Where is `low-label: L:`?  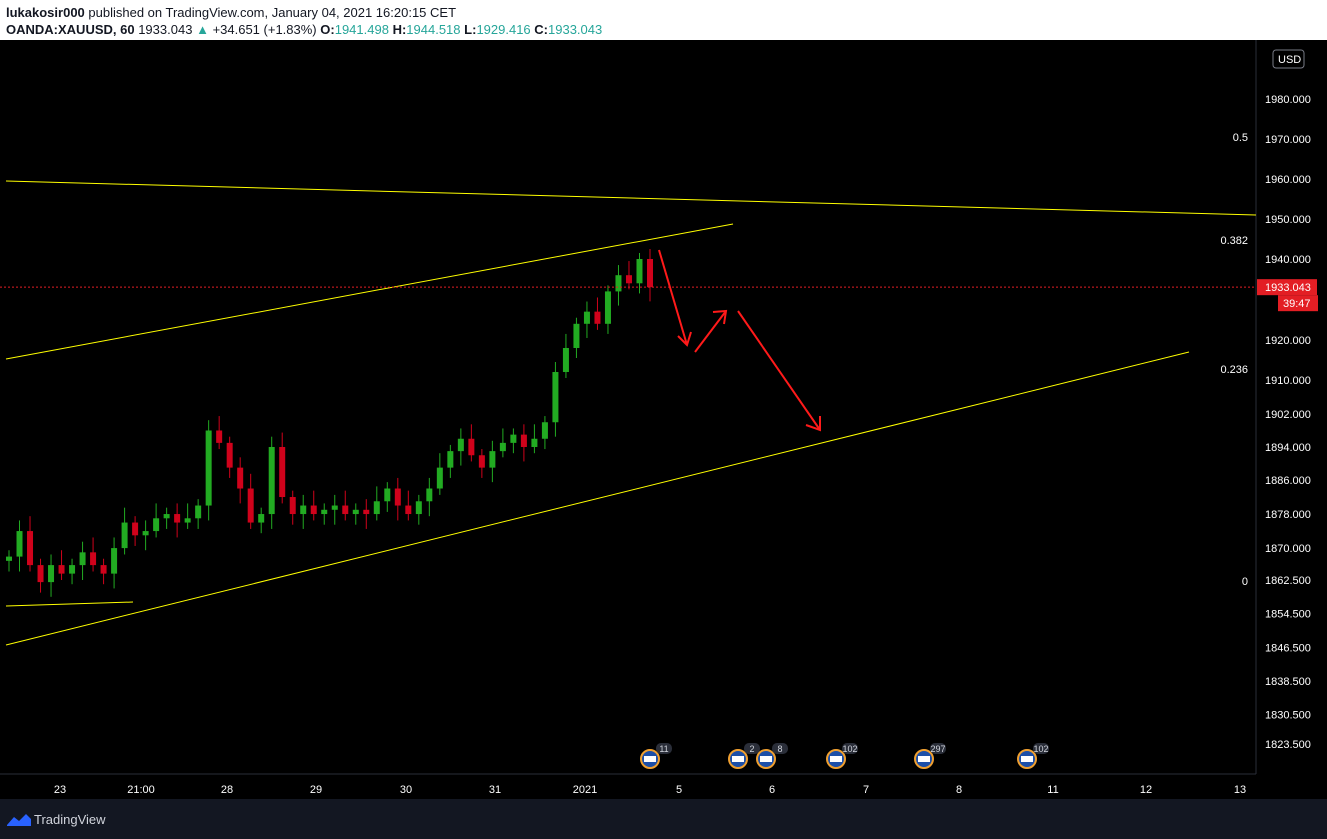
low-label: L: is located at coordinates (470, 29).